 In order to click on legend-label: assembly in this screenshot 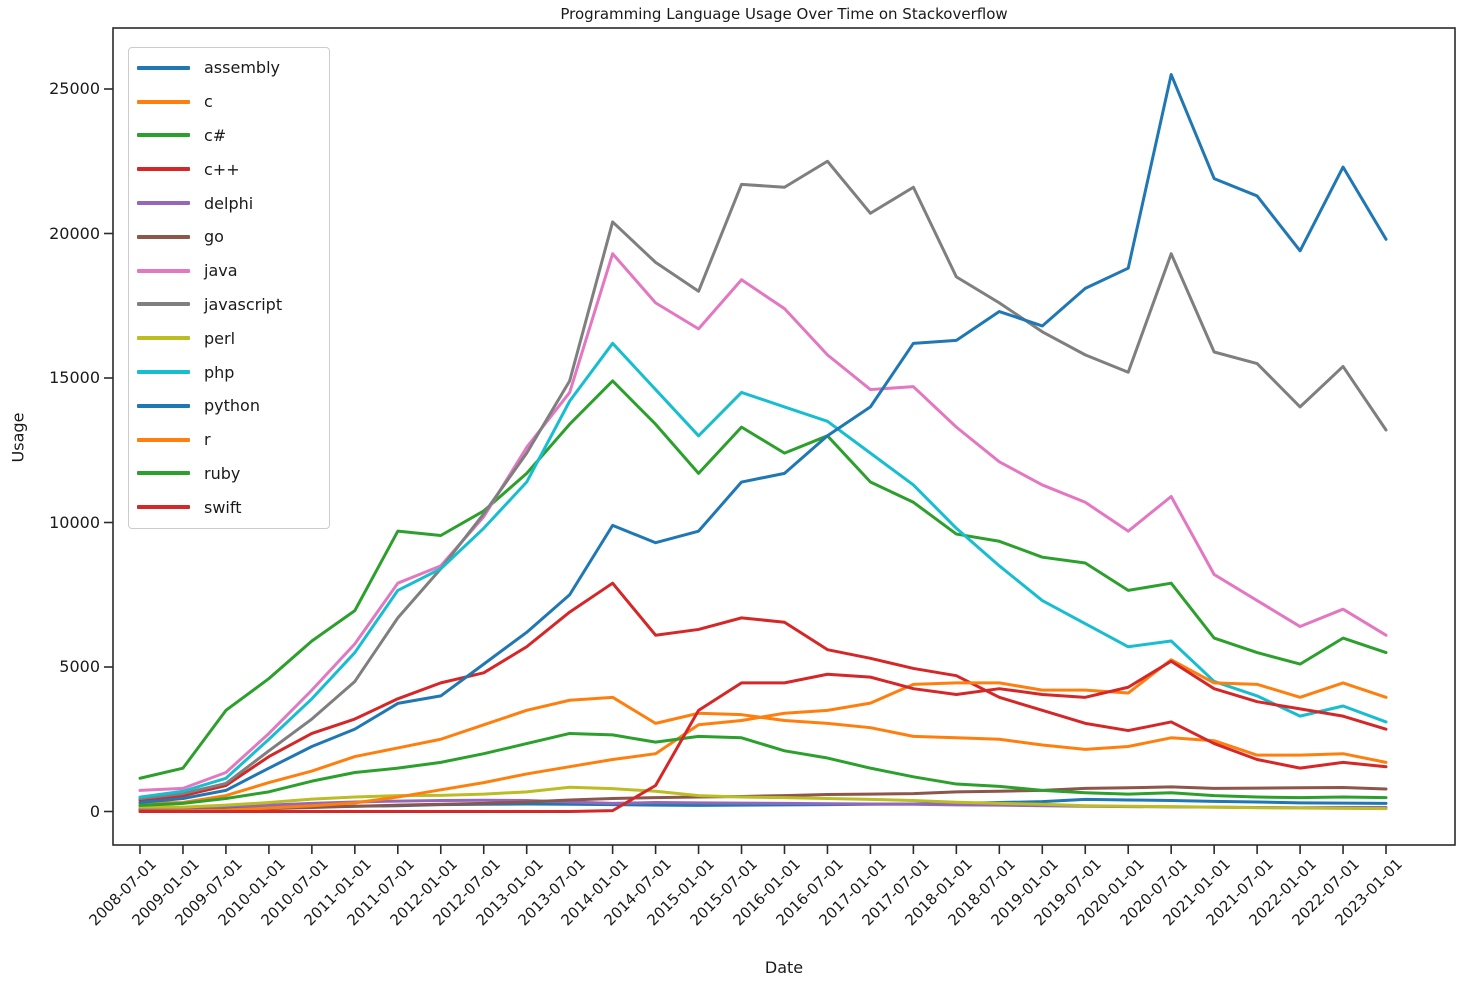, I will do `click(242, 68)`.